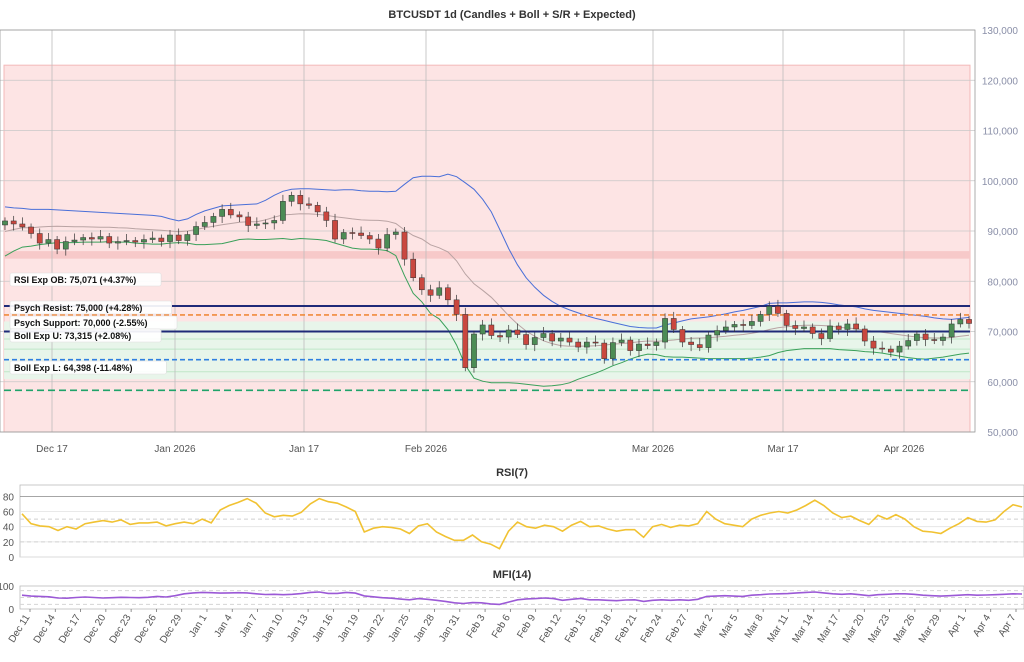 The image size is (1024, 662). Describe the element at coordinates (576, 628) in the screenshot. I see `mfi-x-tick-label: Feb 15` at that location.